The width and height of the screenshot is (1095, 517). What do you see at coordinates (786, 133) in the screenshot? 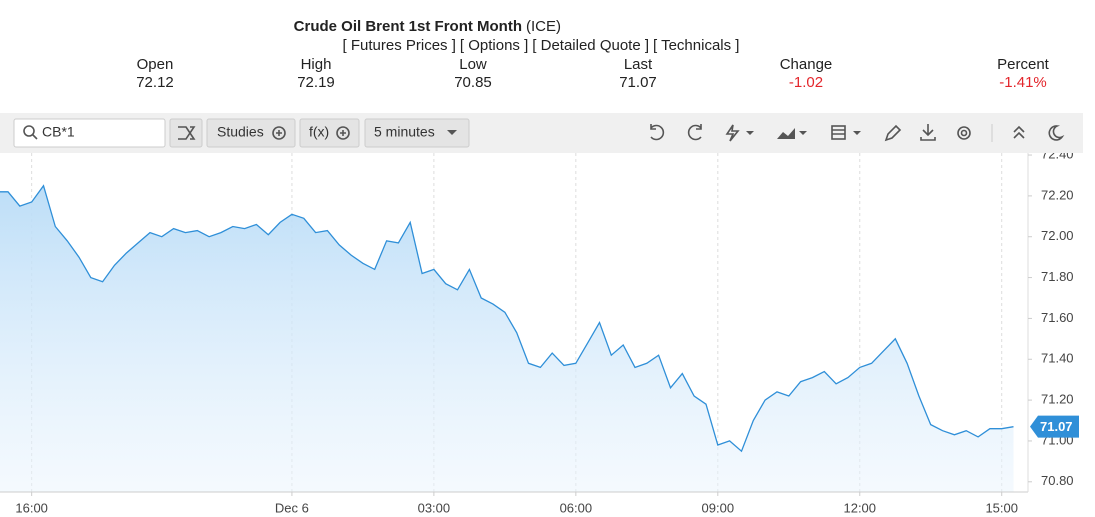
I see `chart-type-icon` at bounding box center [786, 133].